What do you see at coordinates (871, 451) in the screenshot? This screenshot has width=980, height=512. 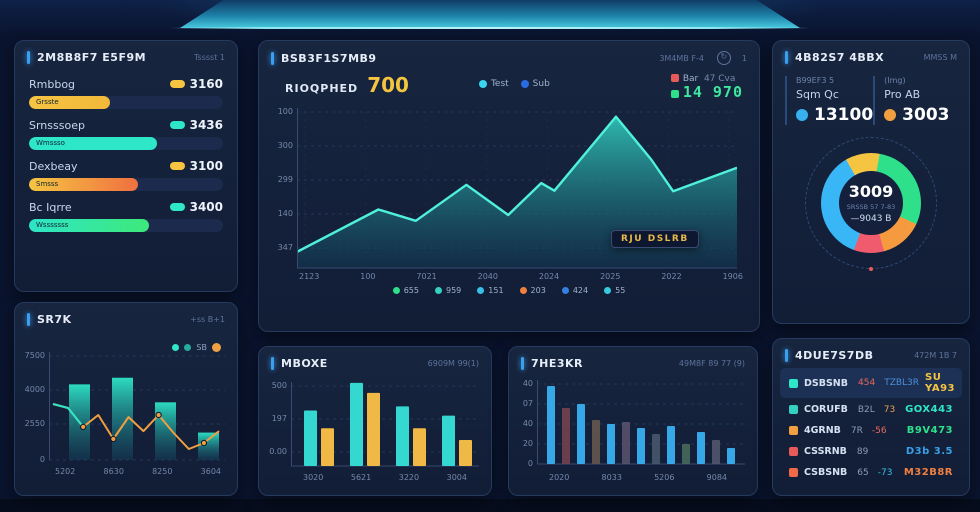 I see `table-row: CSSRNB 89 D3b 3.5` at bounding box center [871, 451].